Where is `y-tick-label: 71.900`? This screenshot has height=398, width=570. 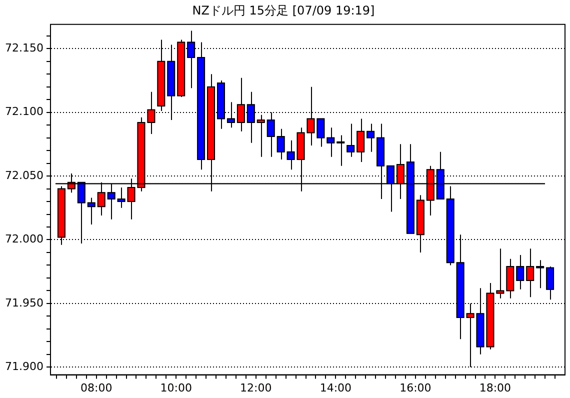 y-tick-label: 71.900 is located at coordinates (24, 367).